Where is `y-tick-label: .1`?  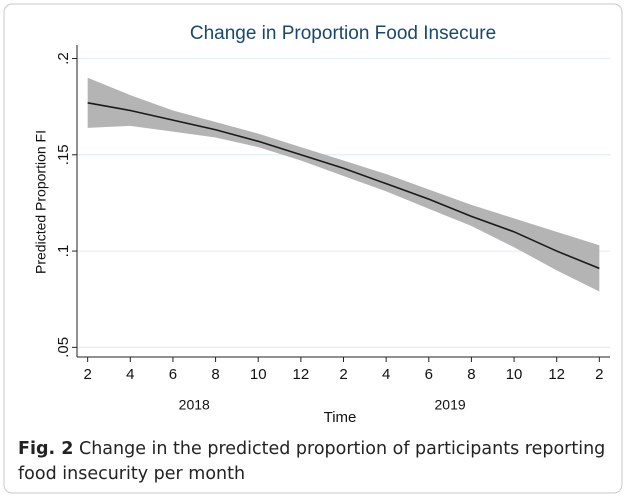 y-tick-label: .1 is located at coordinates (63, 251).